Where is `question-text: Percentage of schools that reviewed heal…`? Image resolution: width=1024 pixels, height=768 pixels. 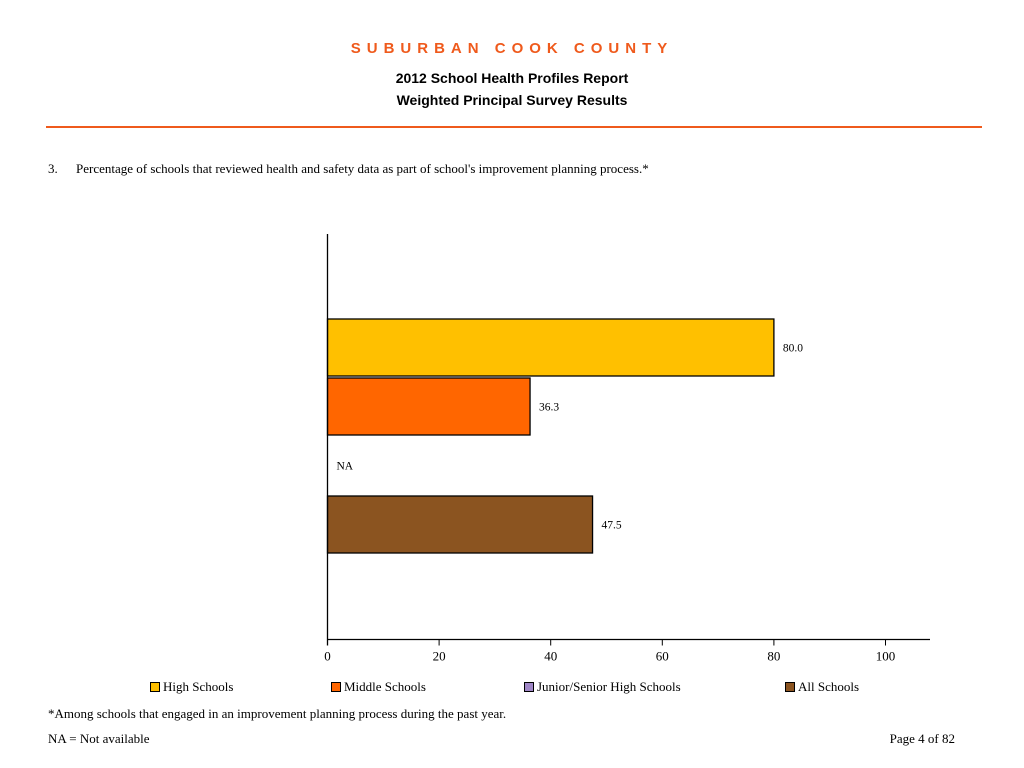 question-text: Percentage of schools that reviewed heal… is located at coordinates (362, 168).